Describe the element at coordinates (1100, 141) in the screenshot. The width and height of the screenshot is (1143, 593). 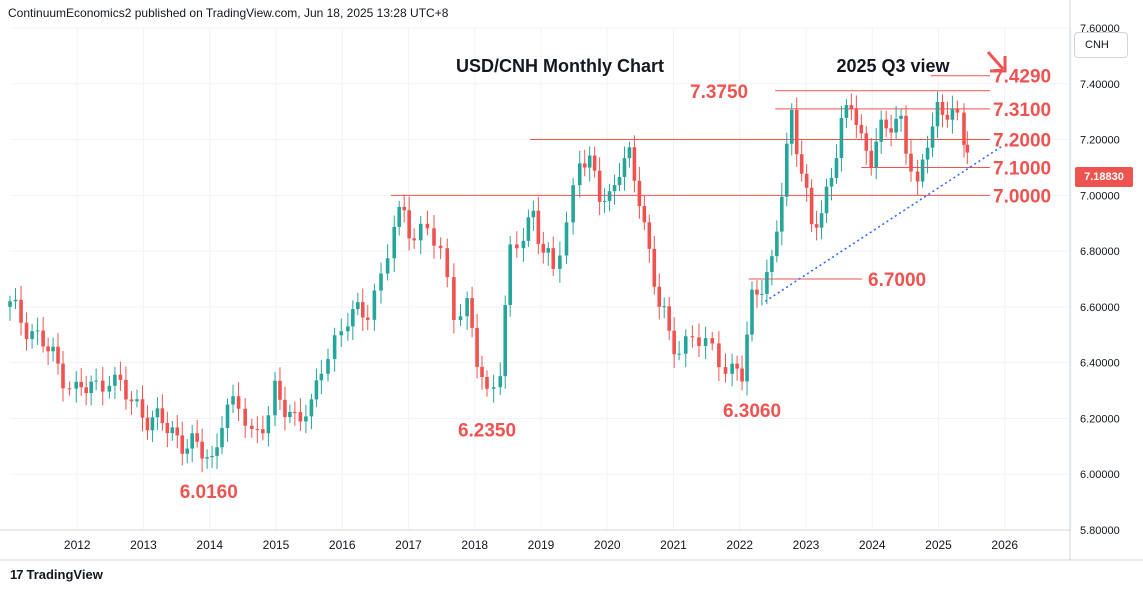
I see `y-tick-label: 7.20000` at that location.